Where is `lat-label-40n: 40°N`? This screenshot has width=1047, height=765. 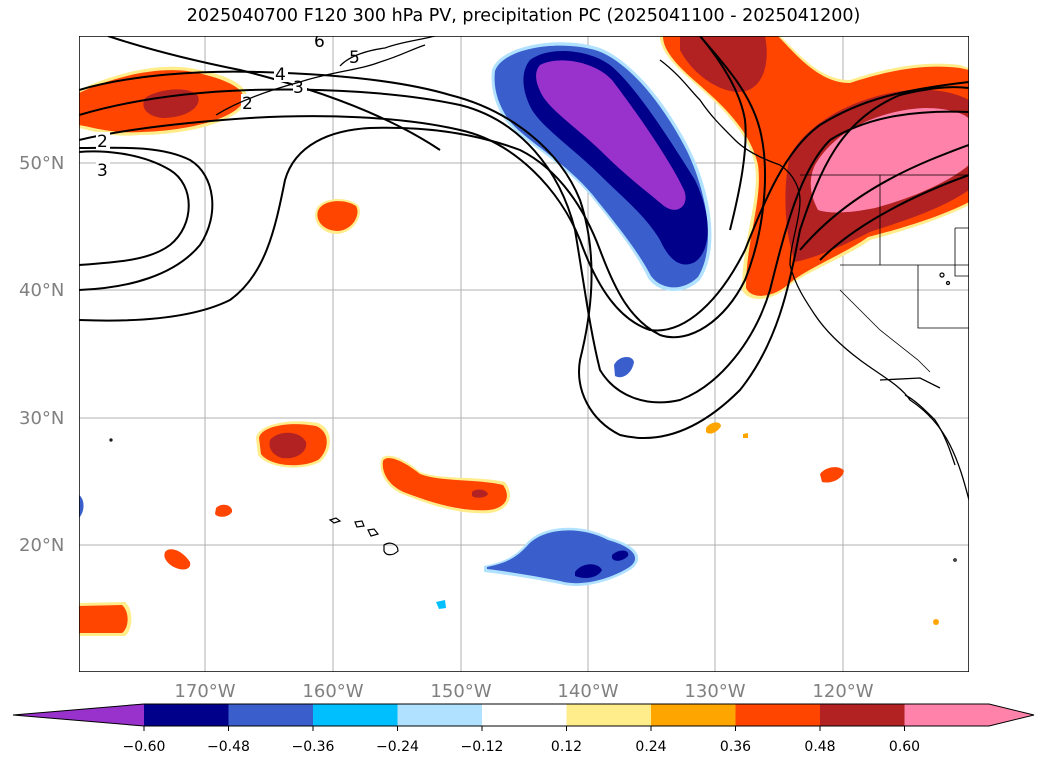
lat-label-40n: 40°N is located at coordinates (41, 290).